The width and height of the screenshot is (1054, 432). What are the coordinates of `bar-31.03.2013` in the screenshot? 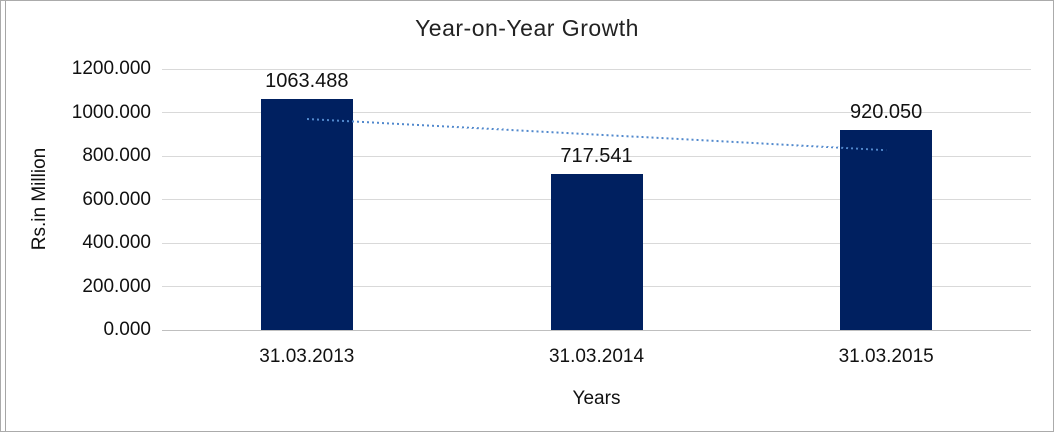 It's located at (306, 214).